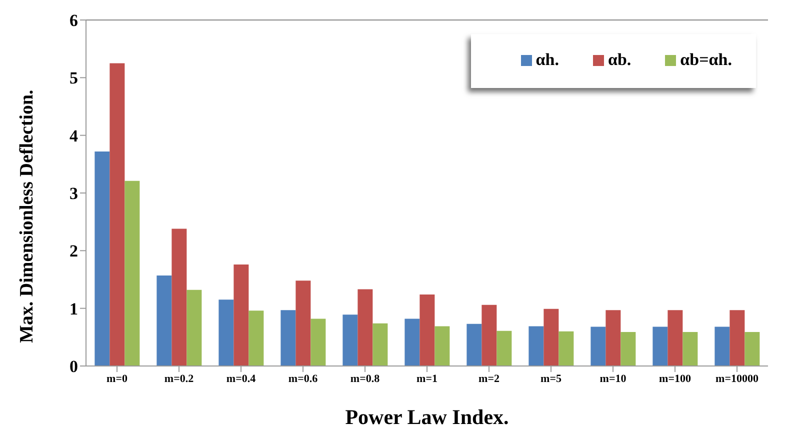 The height and width of the screenshot is (446, 788). What do you see at coordinates (546, 60) in the screenshot?
I see `legend-label: αh.` at bounding box center [546, 60].